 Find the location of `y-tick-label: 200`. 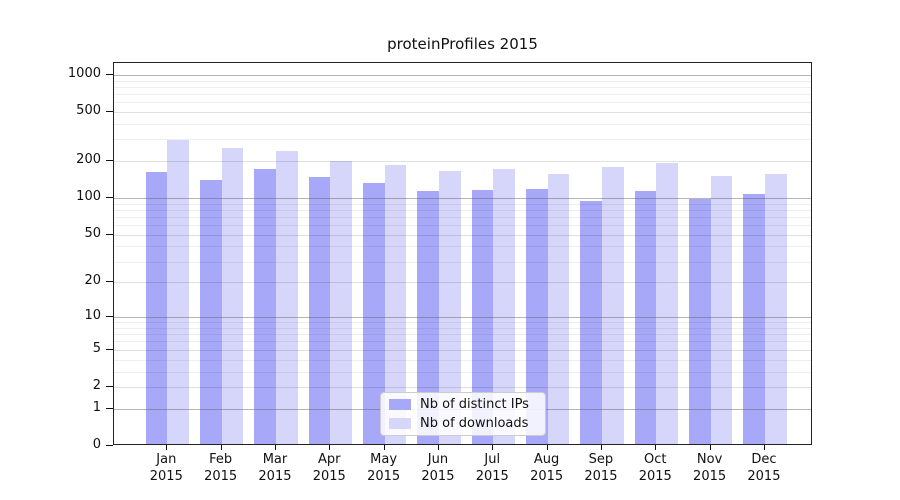

y-tick-label: 200 is located at coordinates (88, 160).